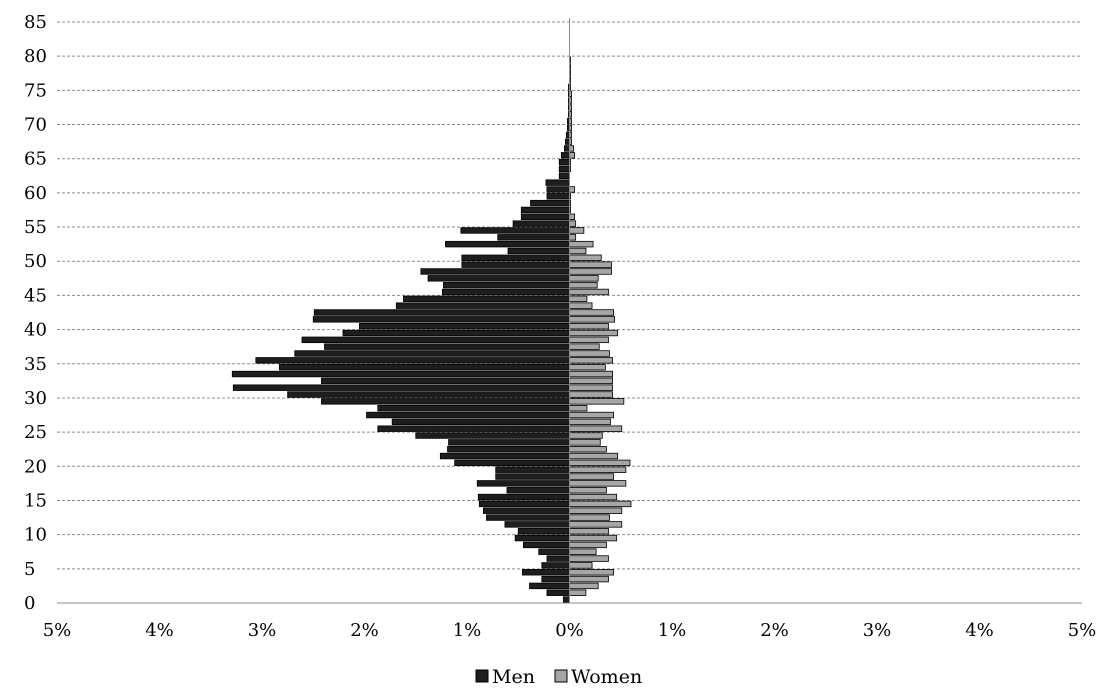  Describe the element at coordinates (262, 630) in the screenshot. I see `x-tick-label: 3%` at that location.